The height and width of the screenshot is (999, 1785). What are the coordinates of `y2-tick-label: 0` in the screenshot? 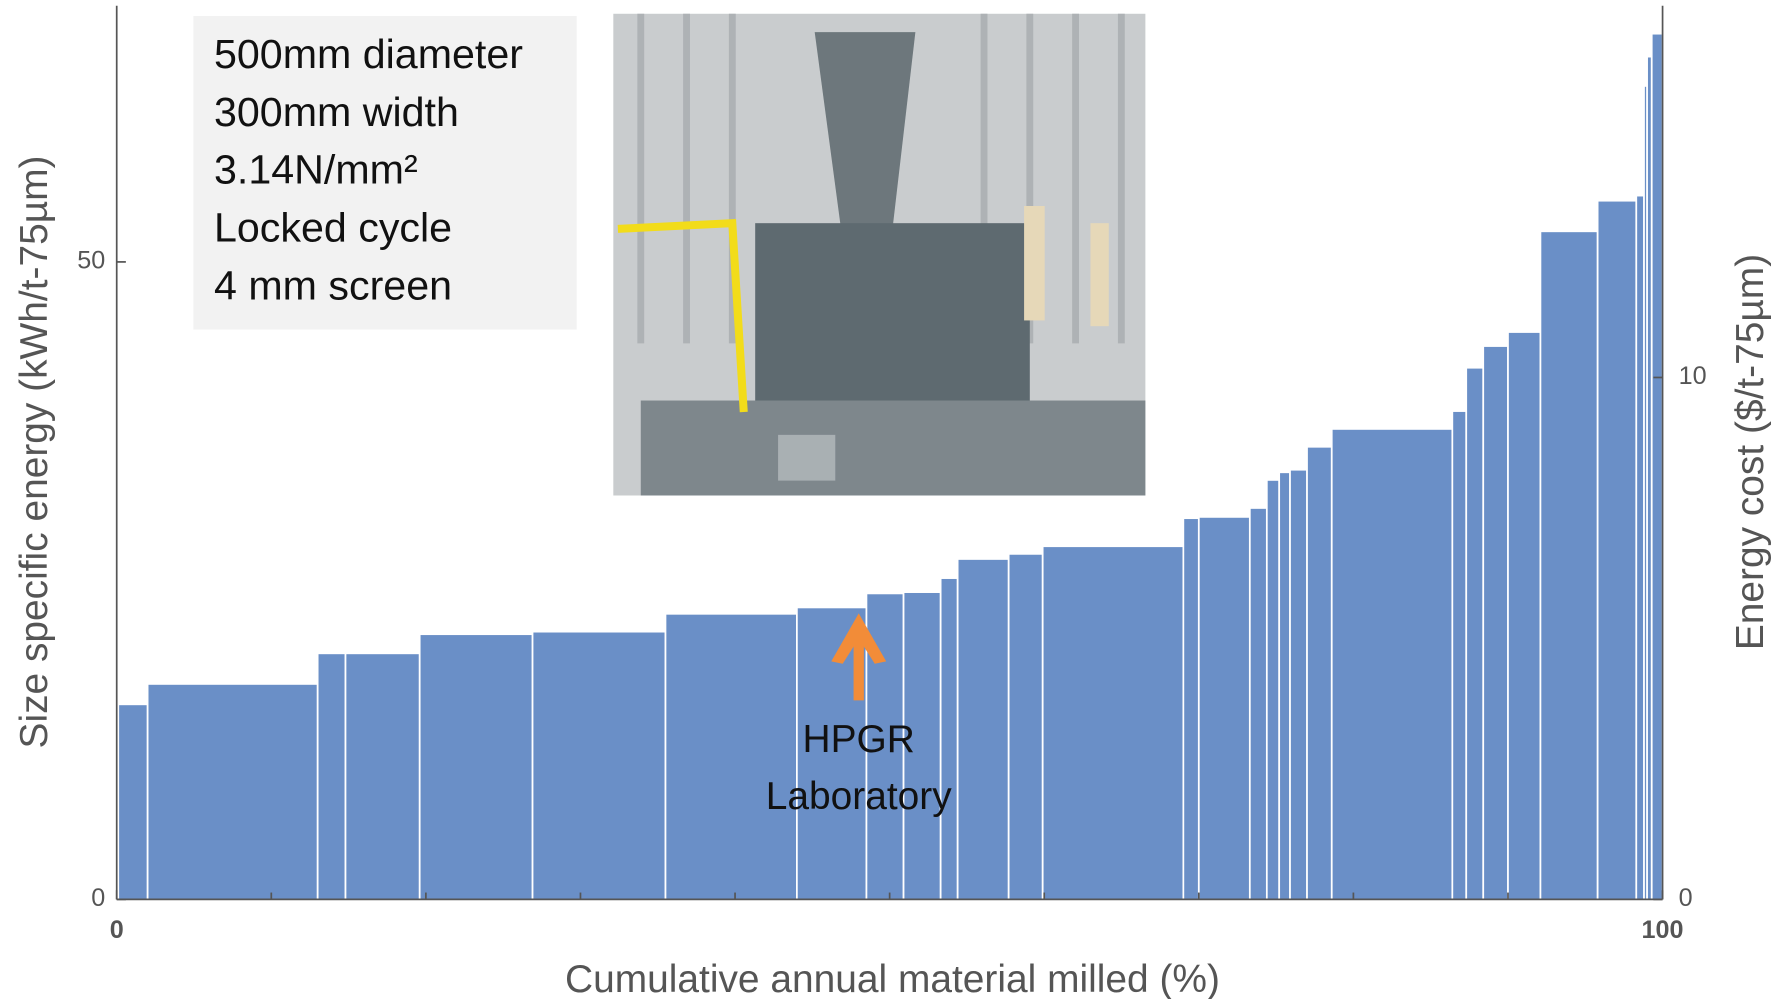 It's located at (1686, 898).